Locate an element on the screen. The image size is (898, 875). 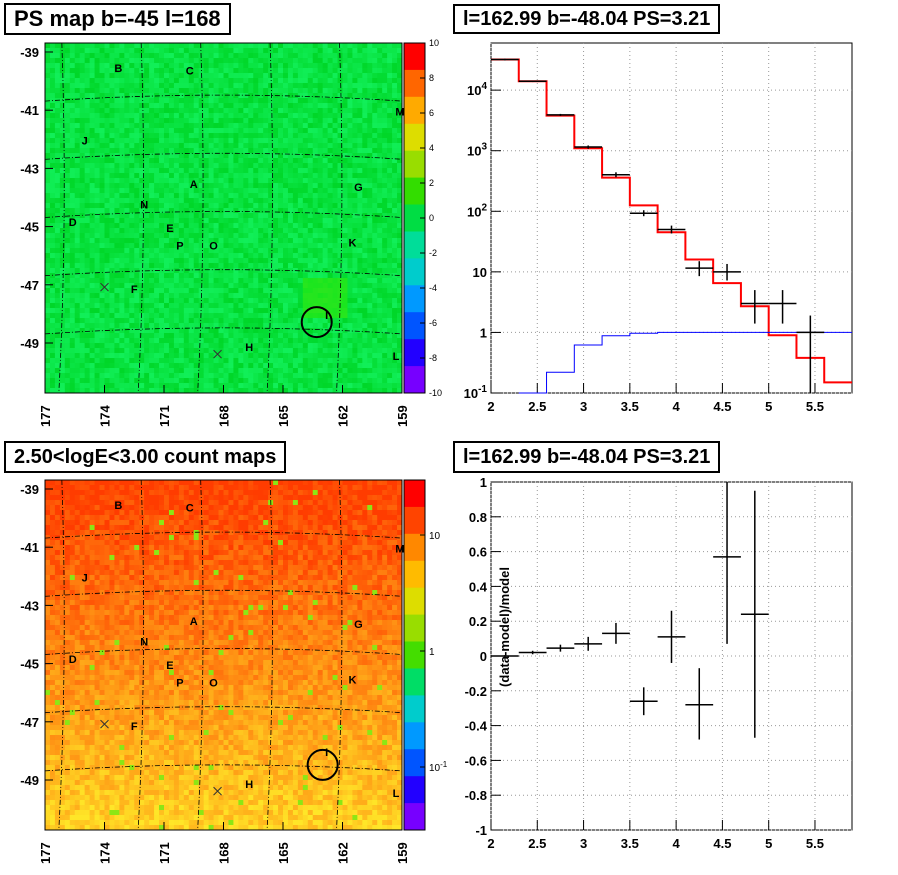
y-tick-label: 0.2 is located at coordinates (478, 621).